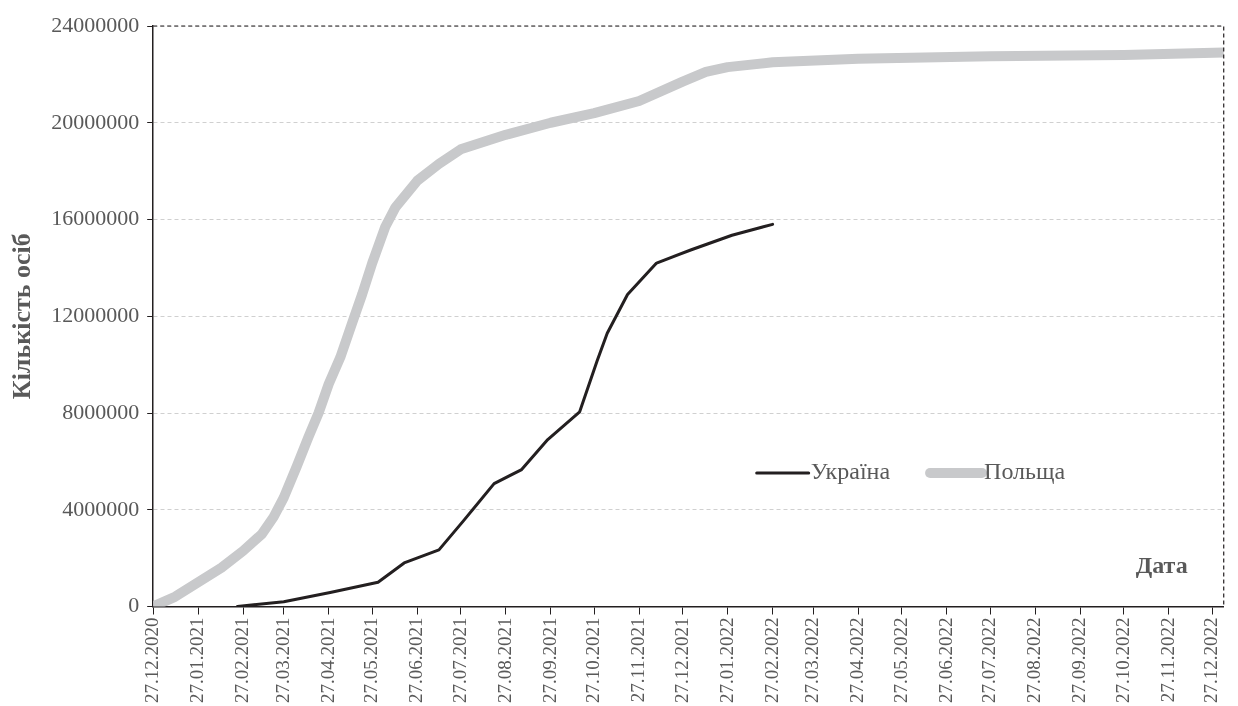  What do you see at coordinates (771, 660) in the screenshot?
I see `x-tick-label: 27.02.2022` at bounding box center [771, 660].